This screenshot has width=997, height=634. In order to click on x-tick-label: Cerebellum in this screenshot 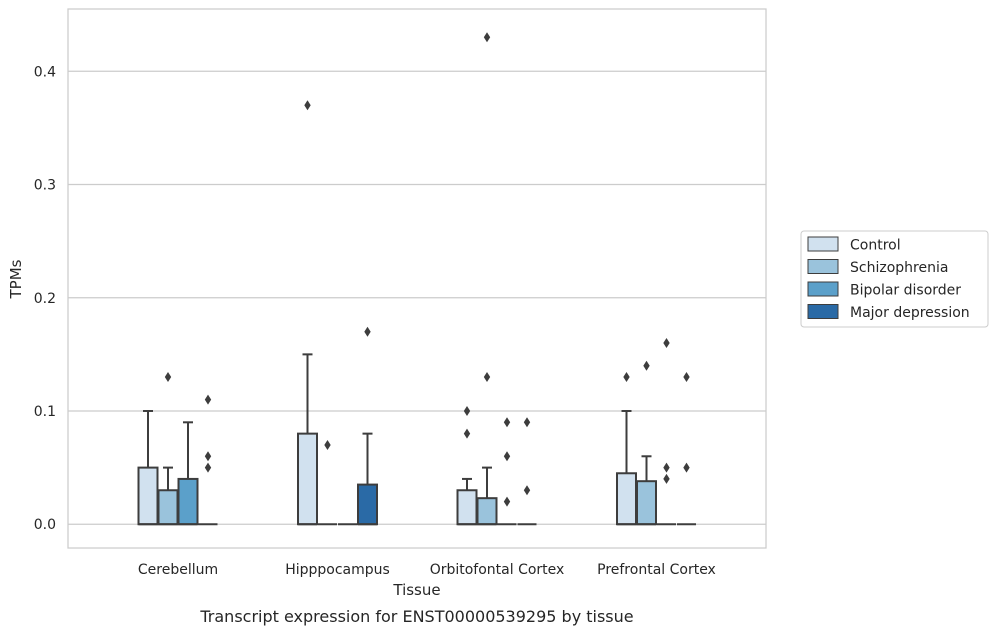, I will do `click(178, 570)`.